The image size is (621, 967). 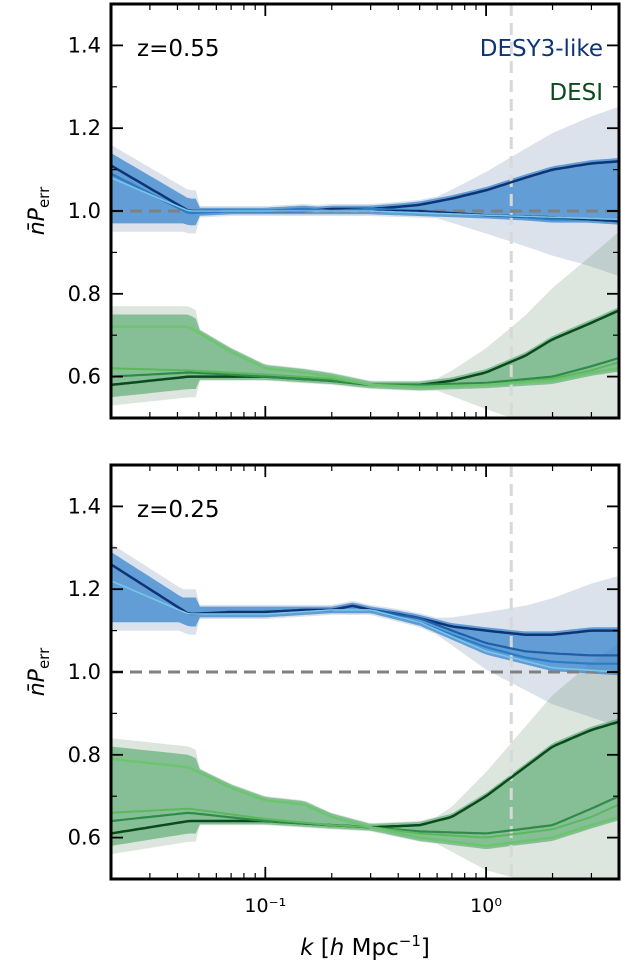 I want to click on x-tick-label: 10⁻¹, so click(x=265, y=906).